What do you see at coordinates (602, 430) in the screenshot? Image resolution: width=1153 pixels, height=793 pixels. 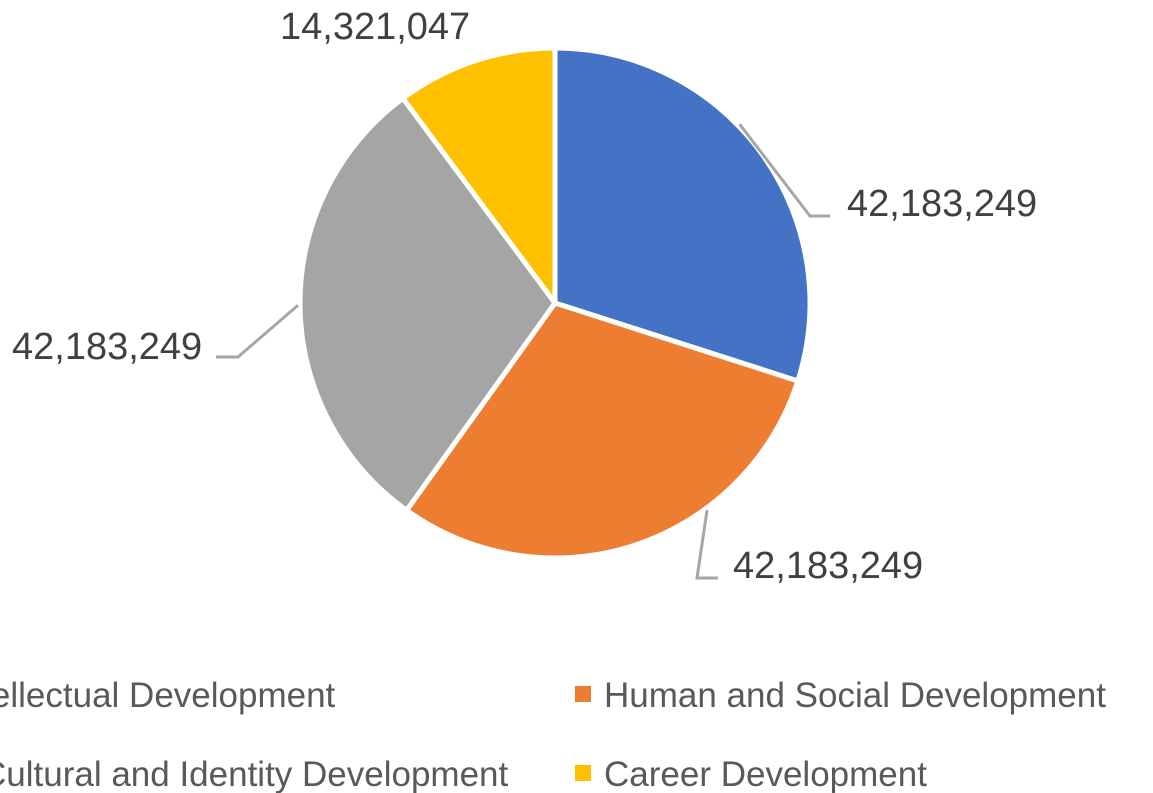 I see `pie-slice-human-social` at bounding box center [602, 430].